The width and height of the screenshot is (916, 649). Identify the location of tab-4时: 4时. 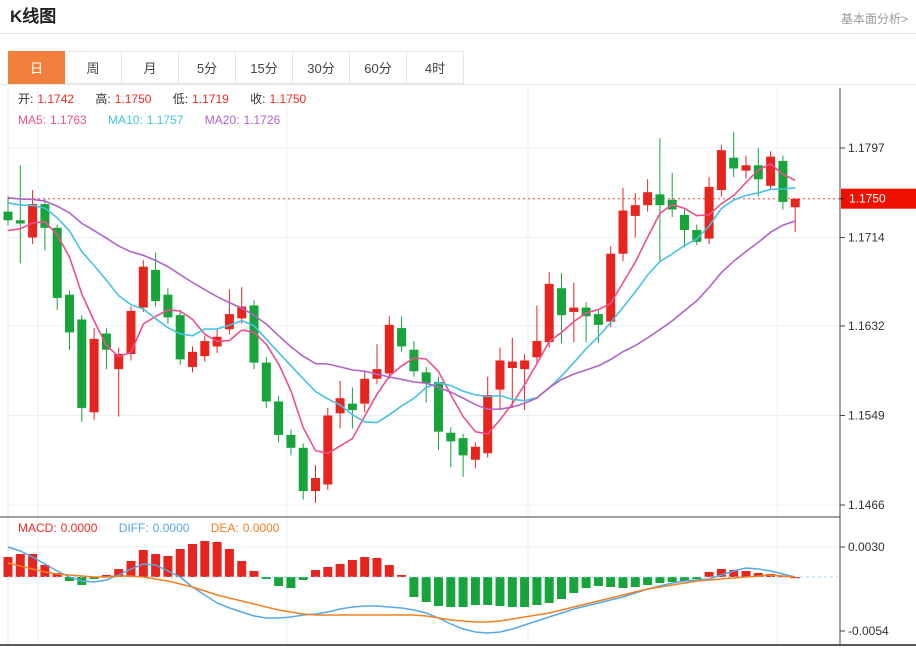
(435, 67).